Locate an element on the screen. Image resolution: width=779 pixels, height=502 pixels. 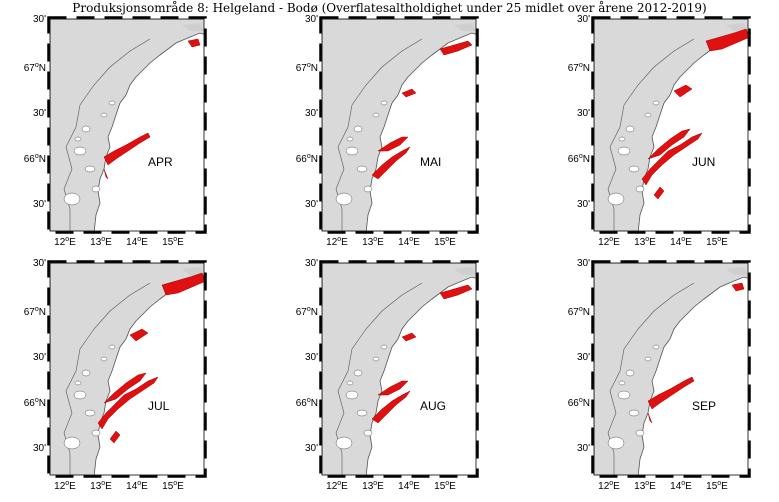
map-panel-apr: APR 30' 67oN 30' 66oN 30' 12oE 13oE 14oE 15oE is located at coordinates (115, 131).